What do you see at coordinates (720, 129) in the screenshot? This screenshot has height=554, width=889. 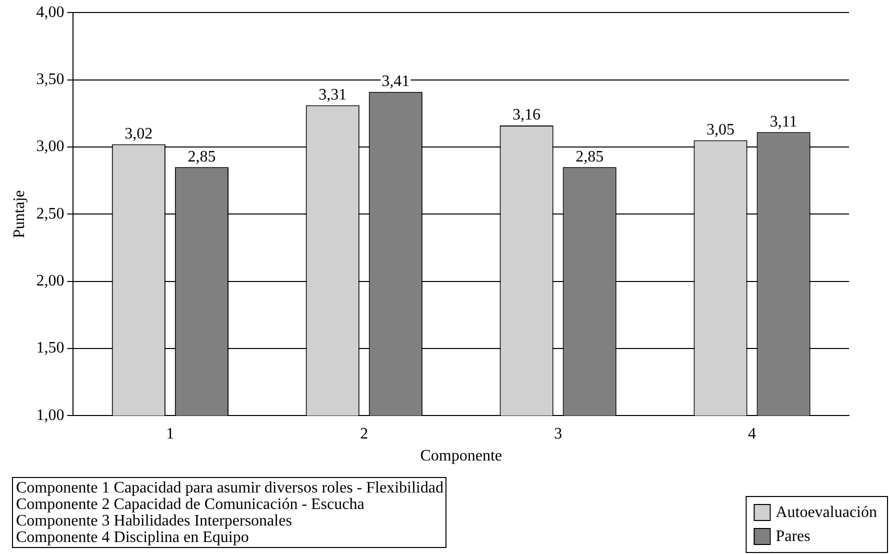 I see `data-label: 3,05` at bounding box center [720, 129].